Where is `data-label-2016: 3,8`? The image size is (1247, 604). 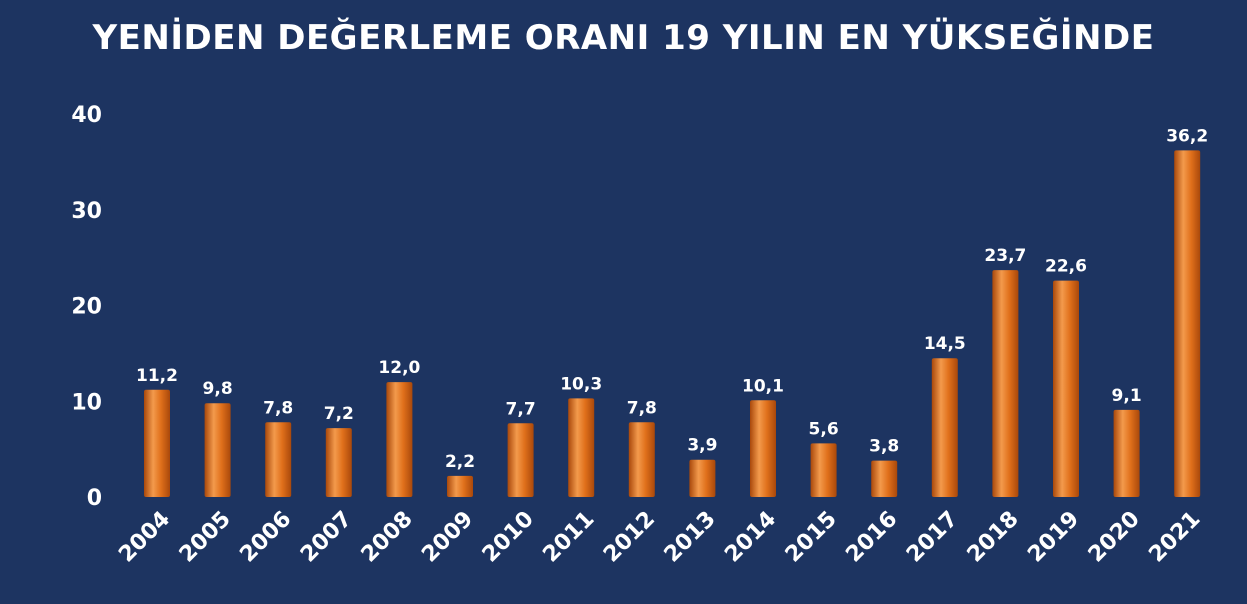 data-label-2016: 3,8 is located at coordinates (884, 447).